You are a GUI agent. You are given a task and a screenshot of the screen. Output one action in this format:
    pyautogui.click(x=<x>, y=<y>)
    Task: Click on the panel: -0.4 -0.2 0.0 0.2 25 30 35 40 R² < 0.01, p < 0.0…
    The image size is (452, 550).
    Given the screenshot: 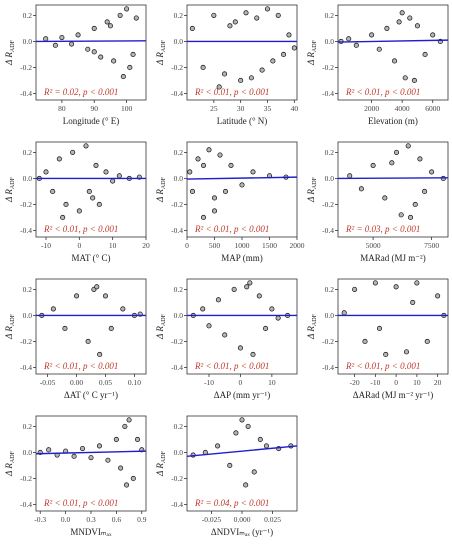 What is the action you would take?
    pyautogui.click(x=226, y=65)
    